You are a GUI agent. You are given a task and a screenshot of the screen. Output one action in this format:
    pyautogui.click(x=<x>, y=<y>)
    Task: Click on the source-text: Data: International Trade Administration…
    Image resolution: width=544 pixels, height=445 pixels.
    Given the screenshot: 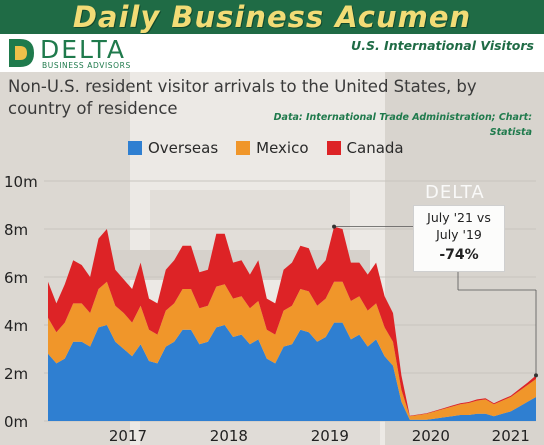 What is the action you would take?
    pyautogui.click(x=402, y=125)
    